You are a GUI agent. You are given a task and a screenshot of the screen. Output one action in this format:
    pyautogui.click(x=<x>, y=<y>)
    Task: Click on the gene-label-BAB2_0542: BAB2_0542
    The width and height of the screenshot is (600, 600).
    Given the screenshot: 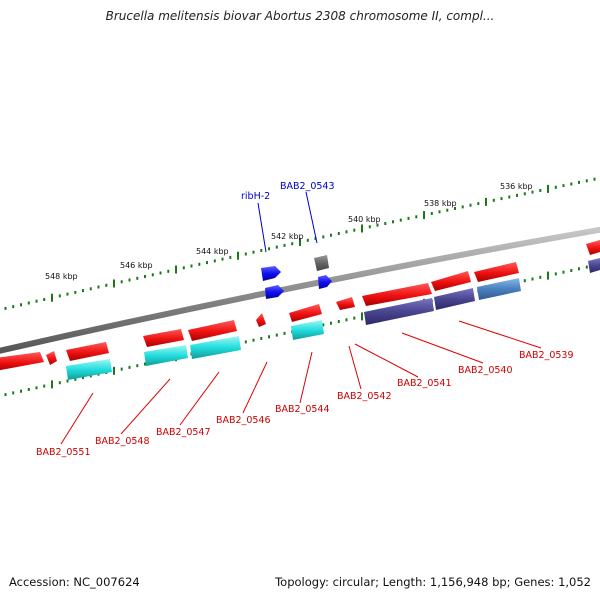 What is the action you would take?
    pyautogui.click(x=364, y=396)
    